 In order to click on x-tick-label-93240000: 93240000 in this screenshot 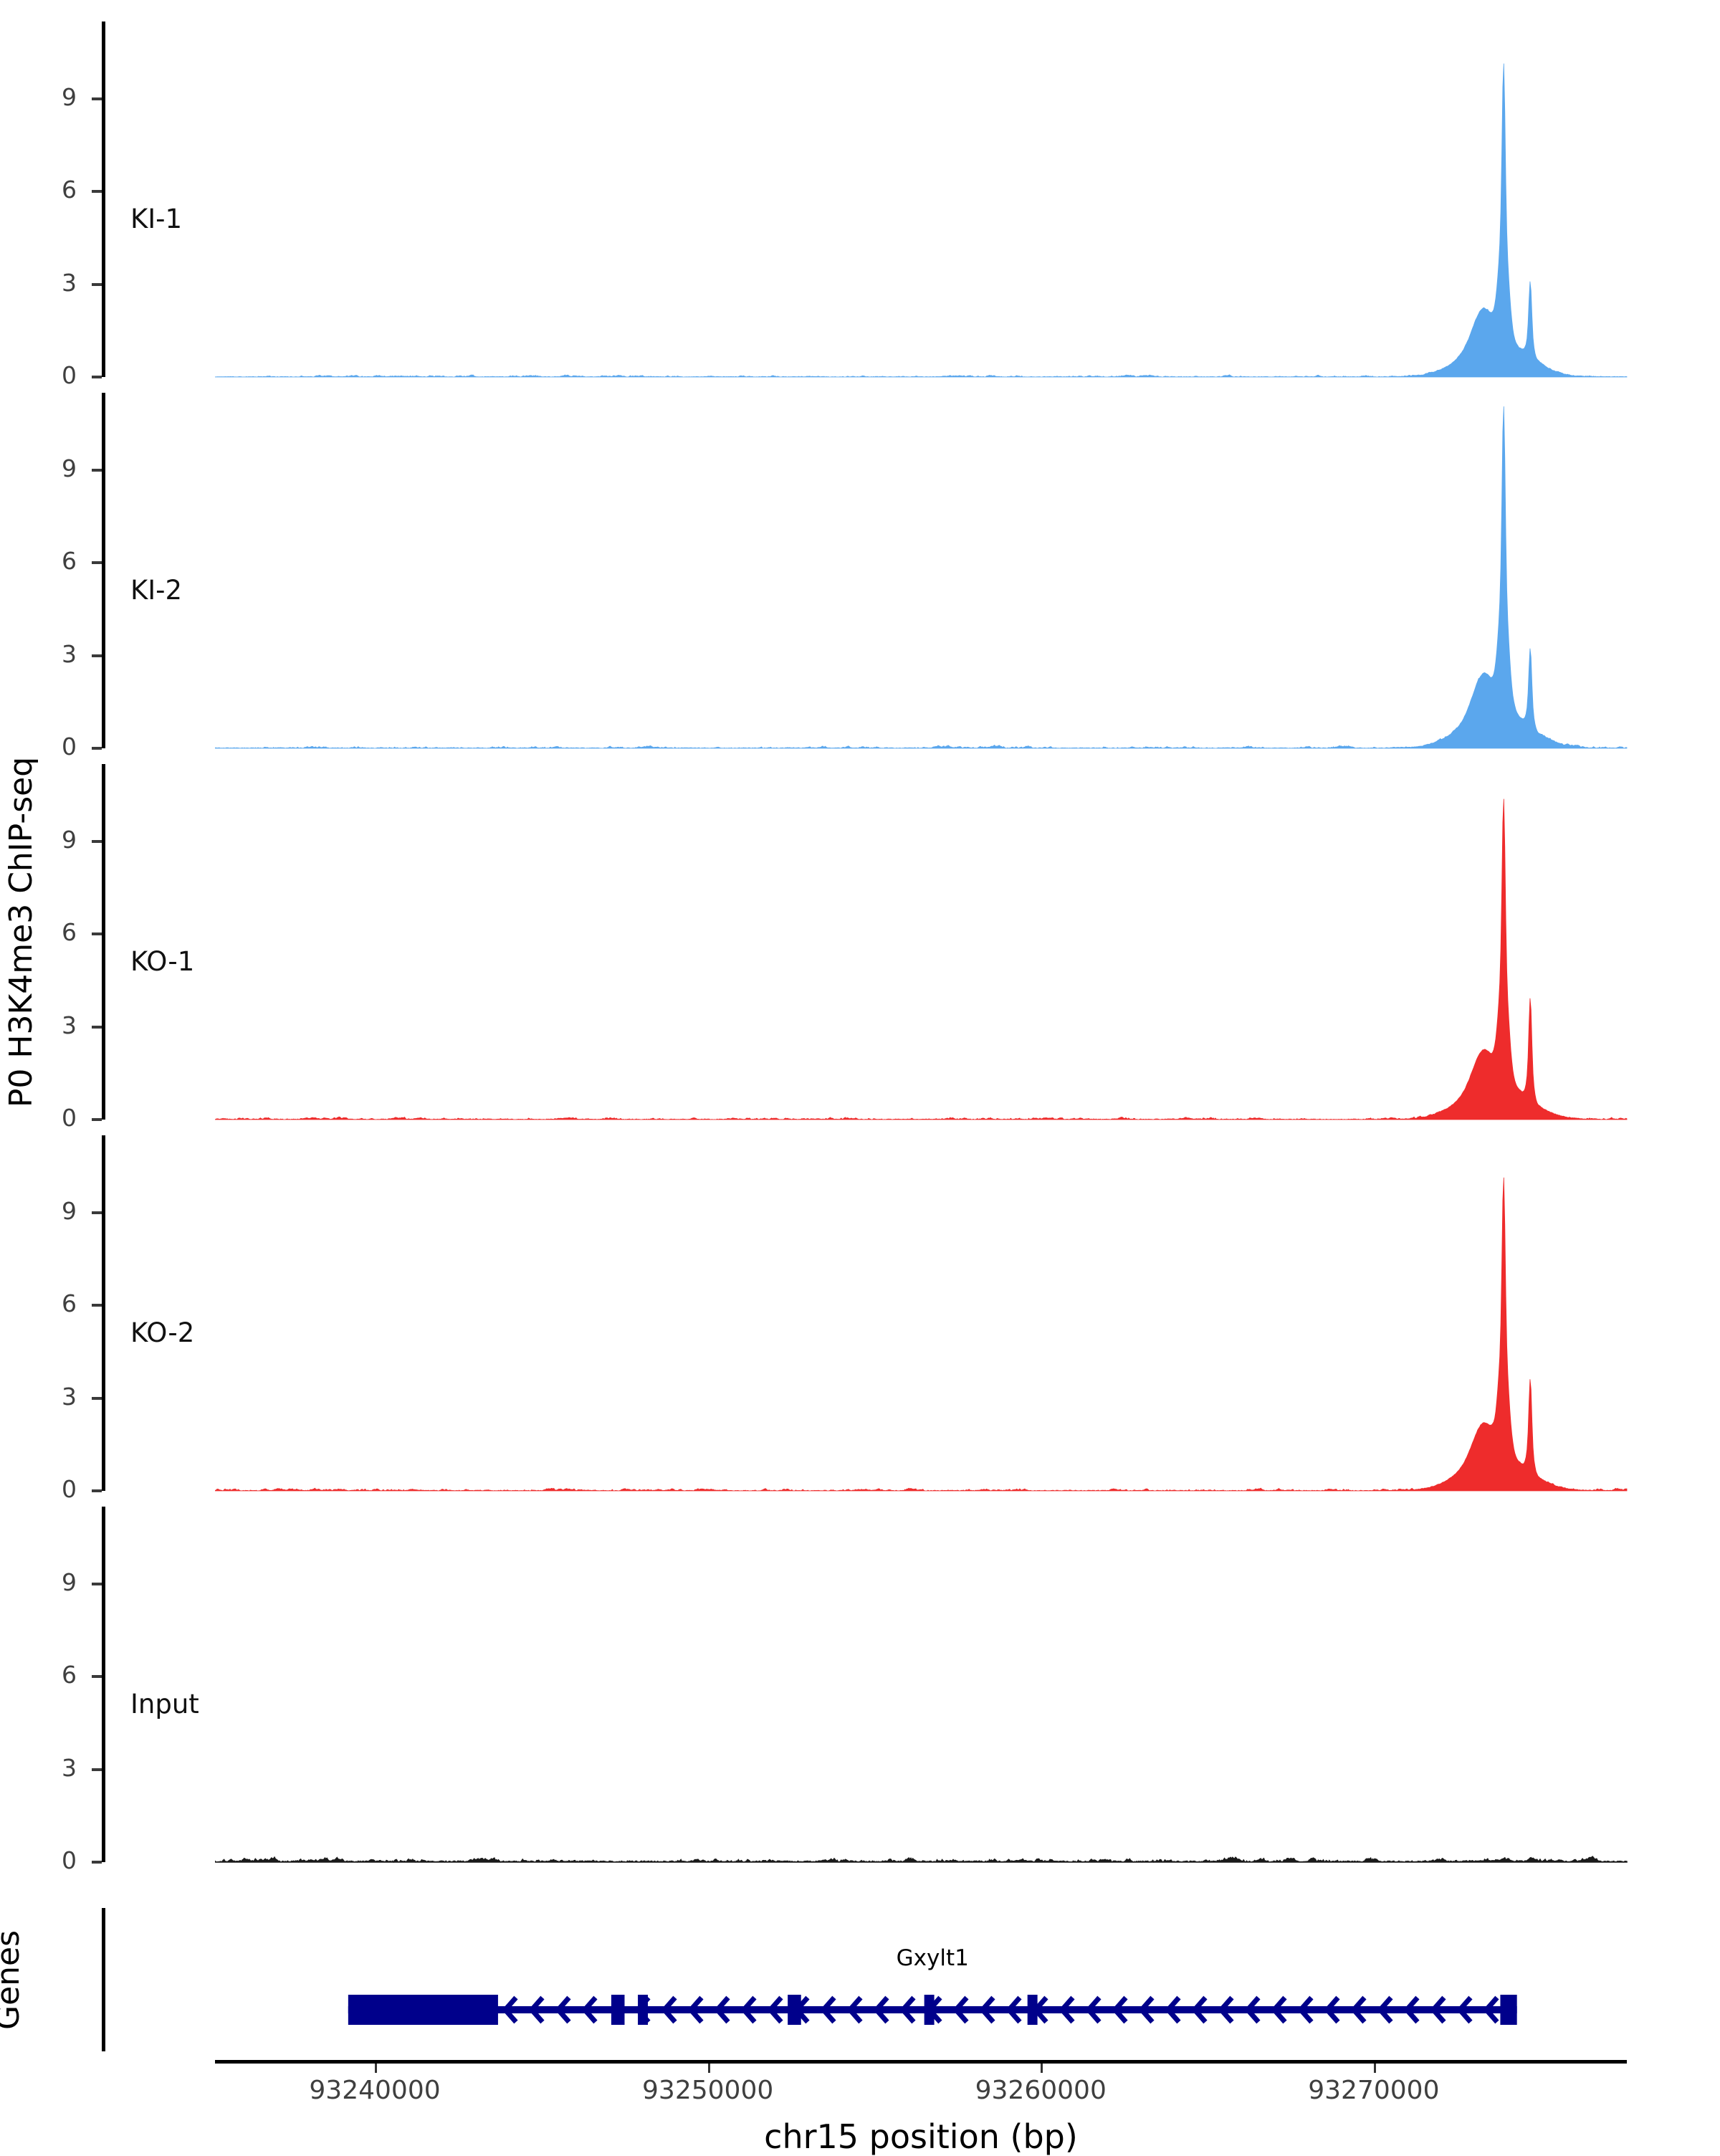, I will do `click(375, 2090)`.